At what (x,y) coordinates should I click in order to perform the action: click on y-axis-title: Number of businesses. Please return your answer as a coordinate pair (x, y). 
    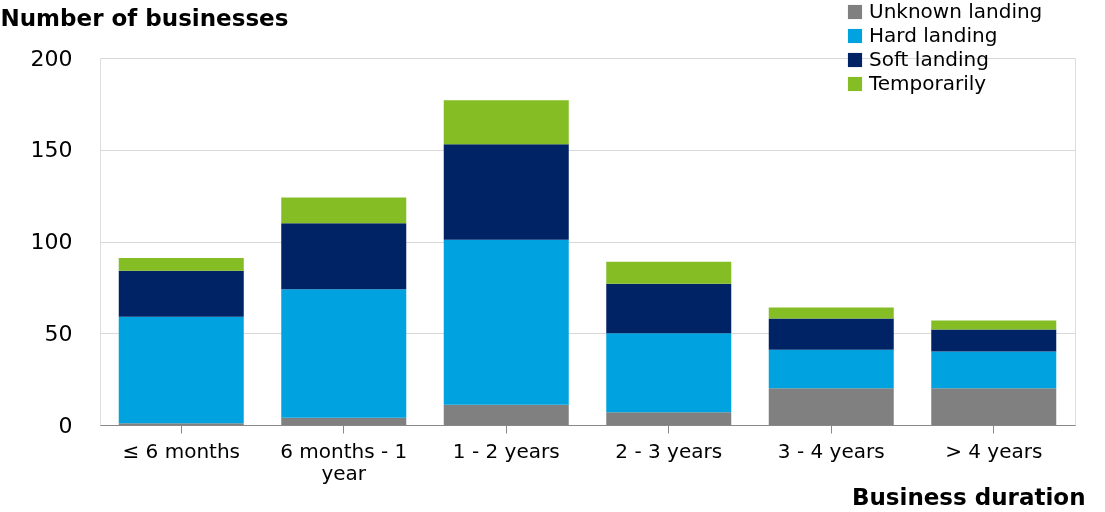
    Looking at the image, I should click on (144, 17).